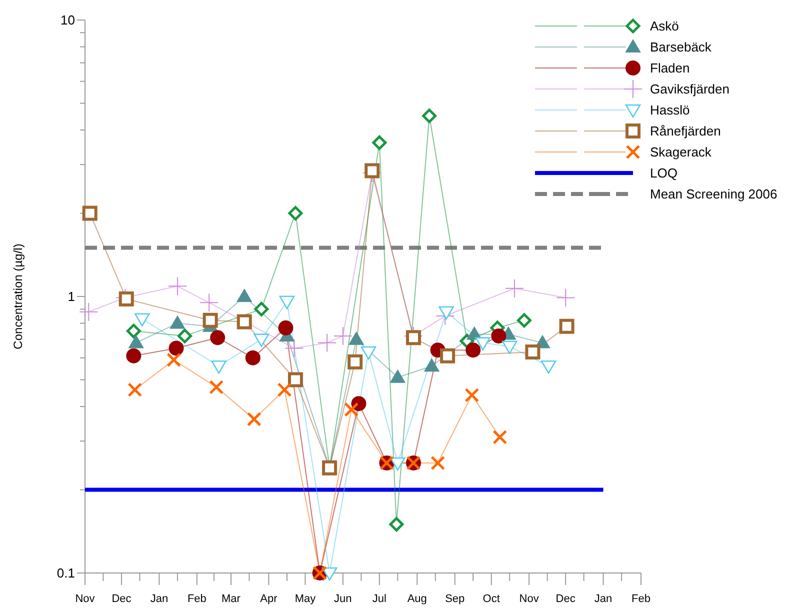  Describe the element at coordinates (664, 26) in the screenshot. I see `legend-label: Askö` at that location.